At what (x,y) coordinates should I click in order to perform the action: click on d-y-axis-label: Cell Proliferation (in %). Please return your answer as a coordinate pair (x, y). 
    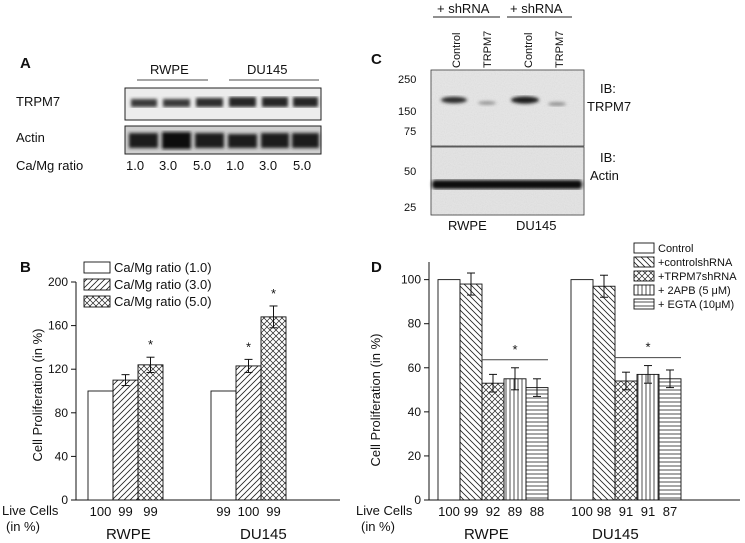
    Looking at the image, I should click on (375, 400).